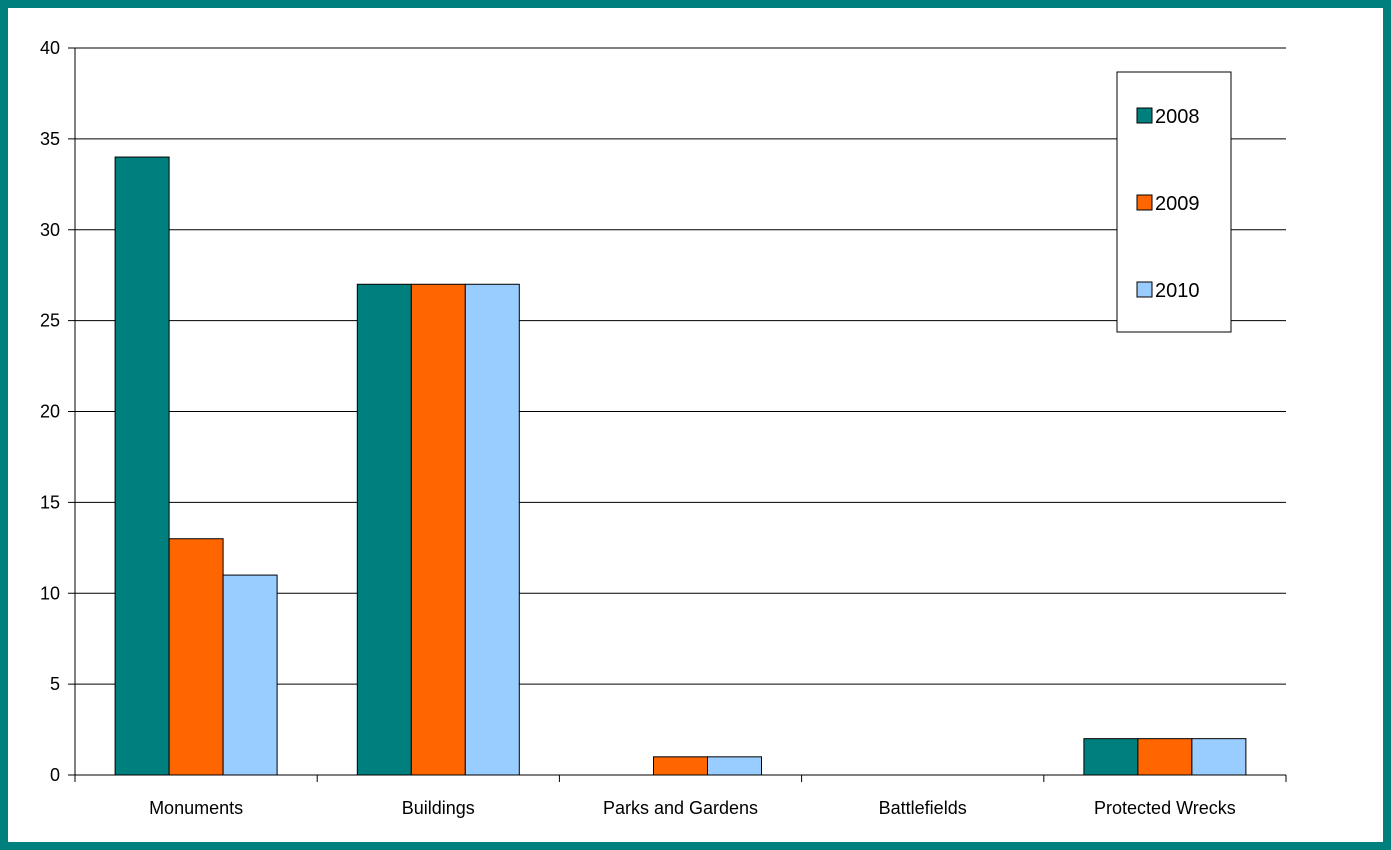  What do you see at coordinates (1111, 757) in the screenshot?
I see `bar-2008-protected-wrecks` at bounding box center [1111, 757].